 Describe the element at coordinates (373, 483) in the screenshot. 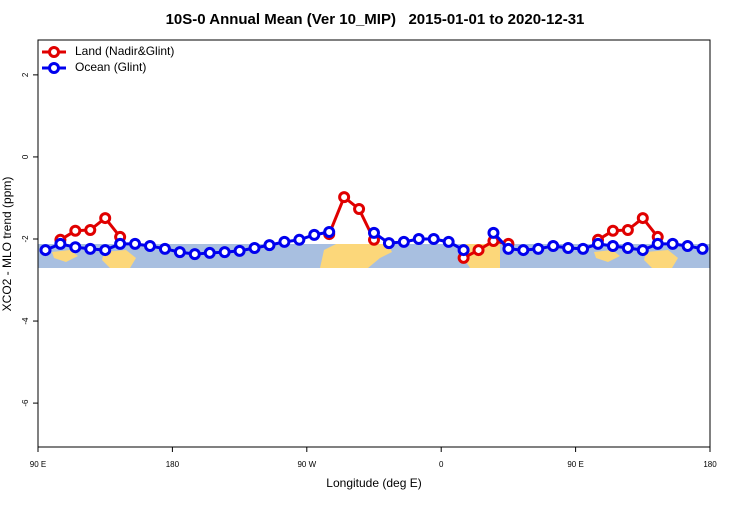

I see `x-axis-label: Longitude (deg E)` at that location.